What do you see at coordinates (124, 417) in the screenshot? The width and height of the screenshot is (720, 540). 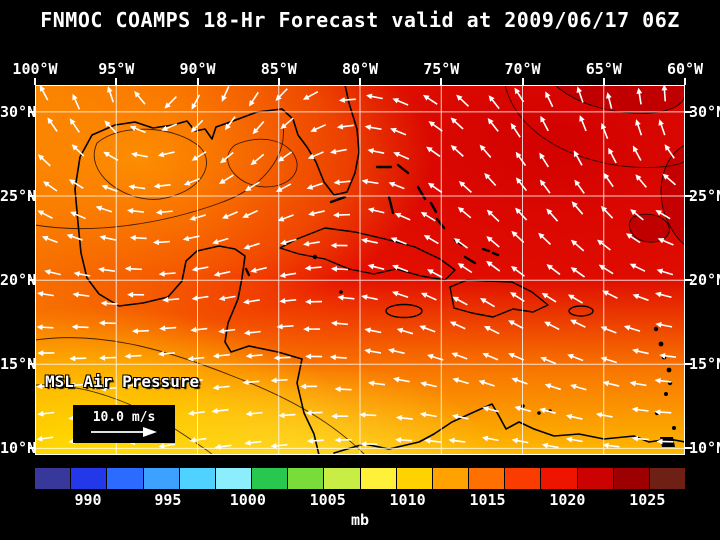 I see `wind-scale-label: 10.0 m/s` at bounding box center [124, 417].